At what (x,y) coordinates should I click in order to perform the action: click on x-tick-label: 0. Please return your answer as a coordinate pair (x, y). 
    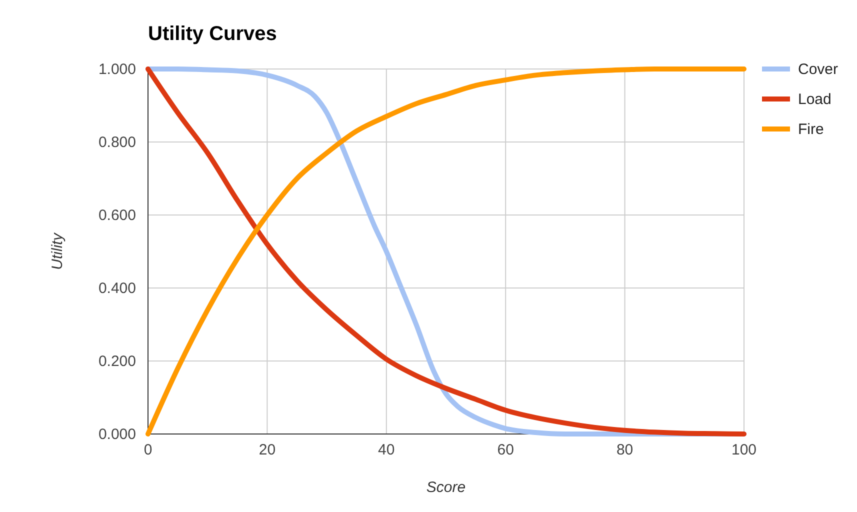
    Looking at the image, I should click on (148, 450).